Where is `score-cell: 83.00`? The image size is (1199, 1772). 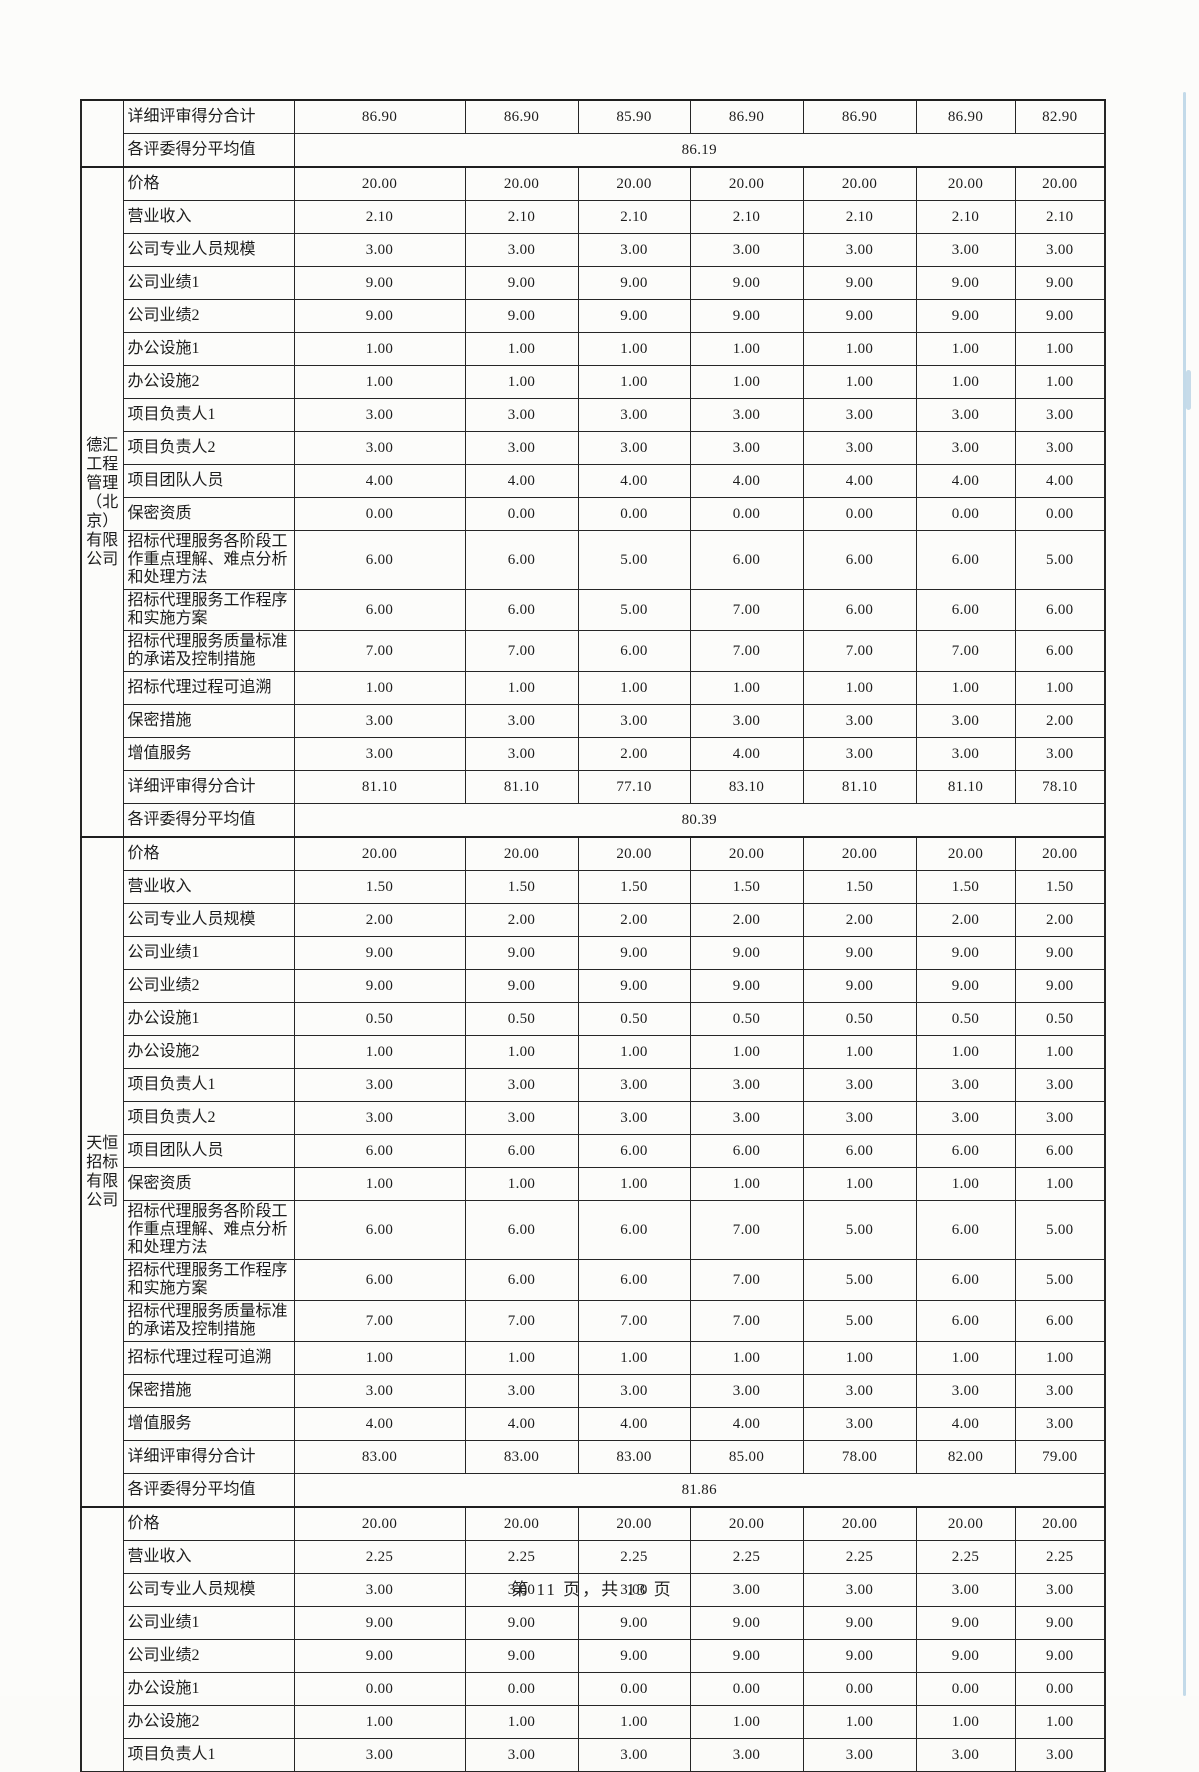
score-cell: 83.00 is located at coordinates (634, 1457).